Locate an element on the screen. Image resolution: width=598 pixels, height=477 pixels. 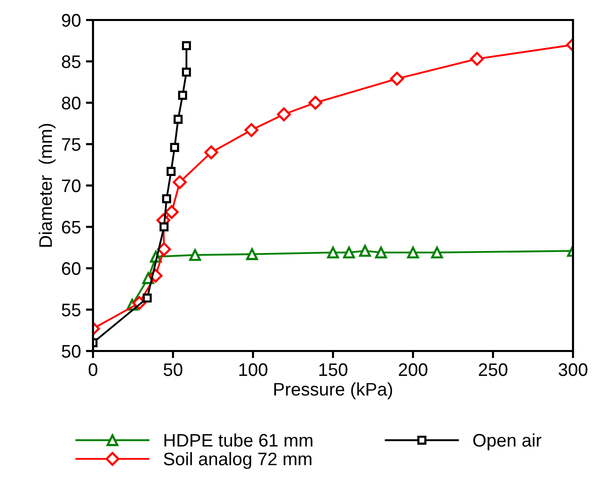
y-tick-label: 60 is located at coordinates (71, 268).